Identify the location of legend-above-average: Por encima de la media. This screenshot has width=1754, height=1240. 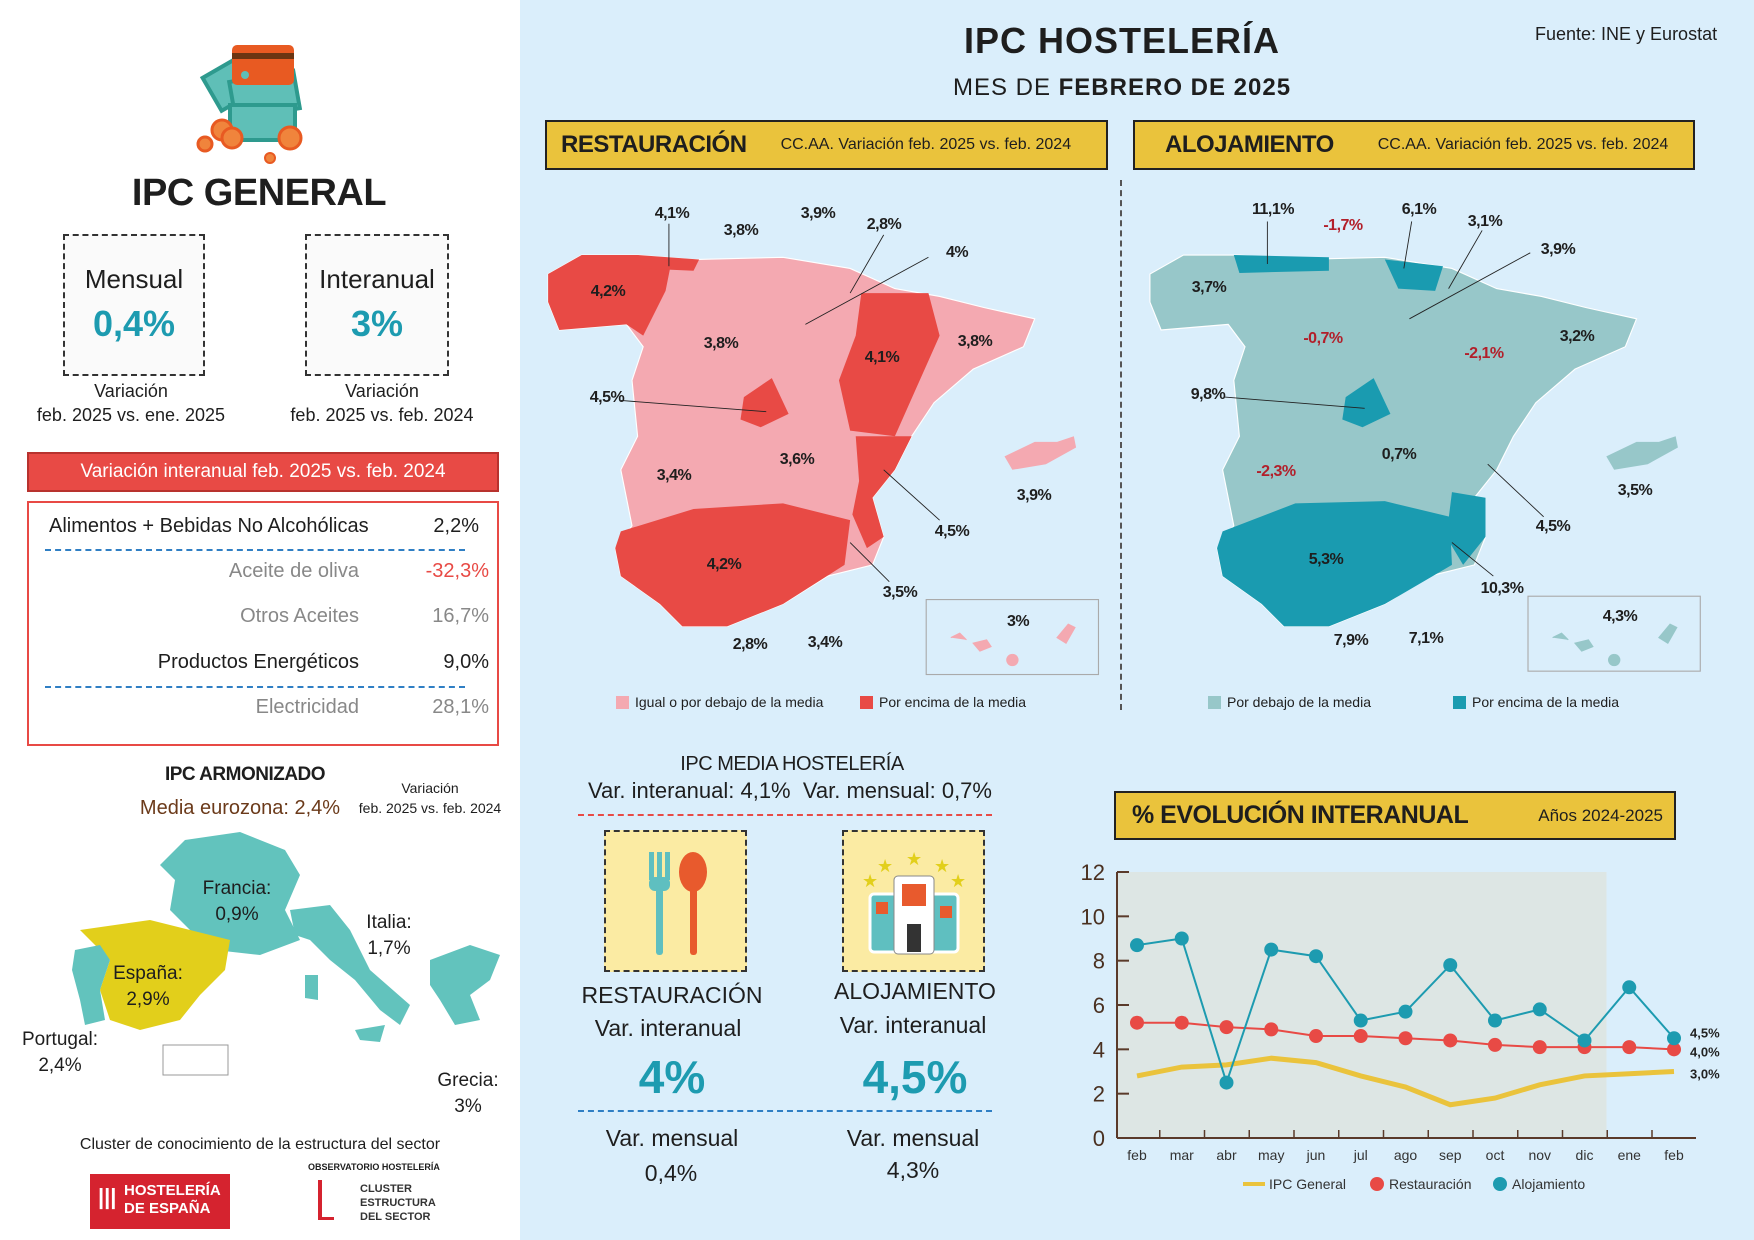
(1536, 702).